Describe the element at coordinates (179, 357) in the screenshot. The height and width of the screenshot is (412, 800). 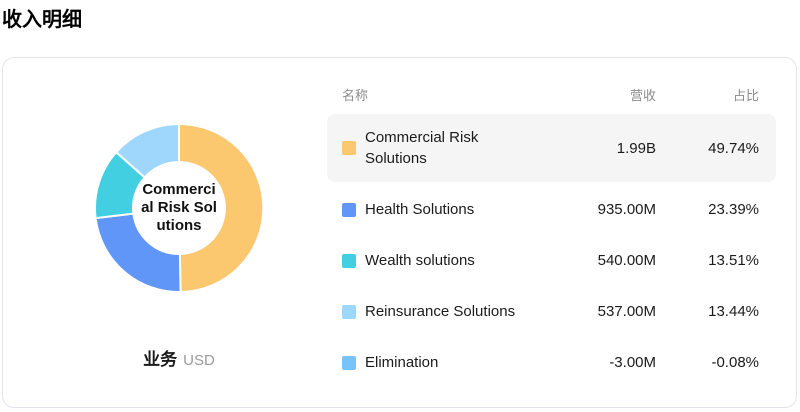
I see `dimension-label: 业务 USD` at that location.